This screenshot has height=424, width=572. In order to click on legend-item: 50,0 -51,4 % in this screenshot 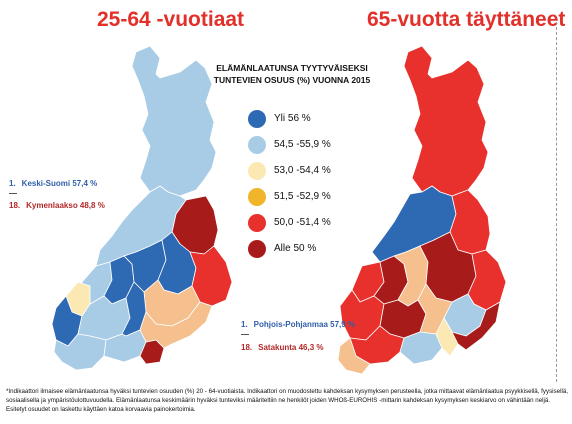, I will do `click(289, 222)`.